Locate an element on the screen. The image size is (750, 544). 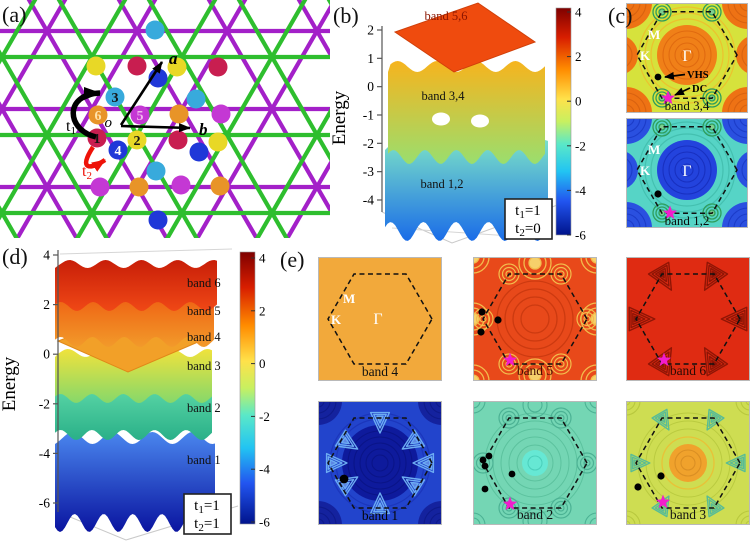
site-number-6: 6 is located at coordinates (98, 116).